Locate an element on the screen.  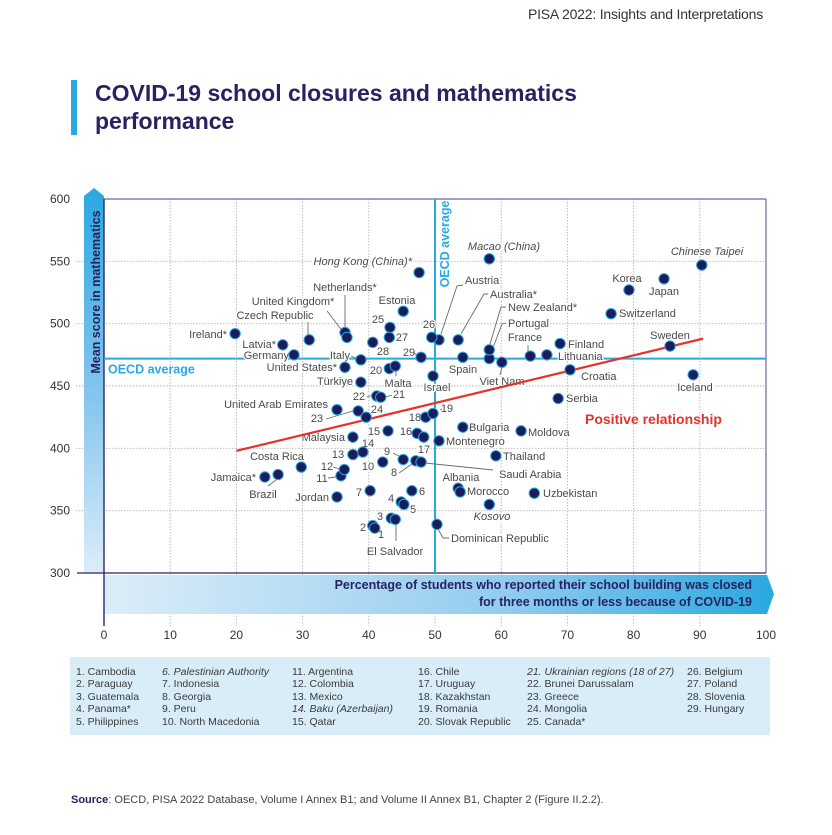
point-label: Kosovo is located at coordinates (492, 517).